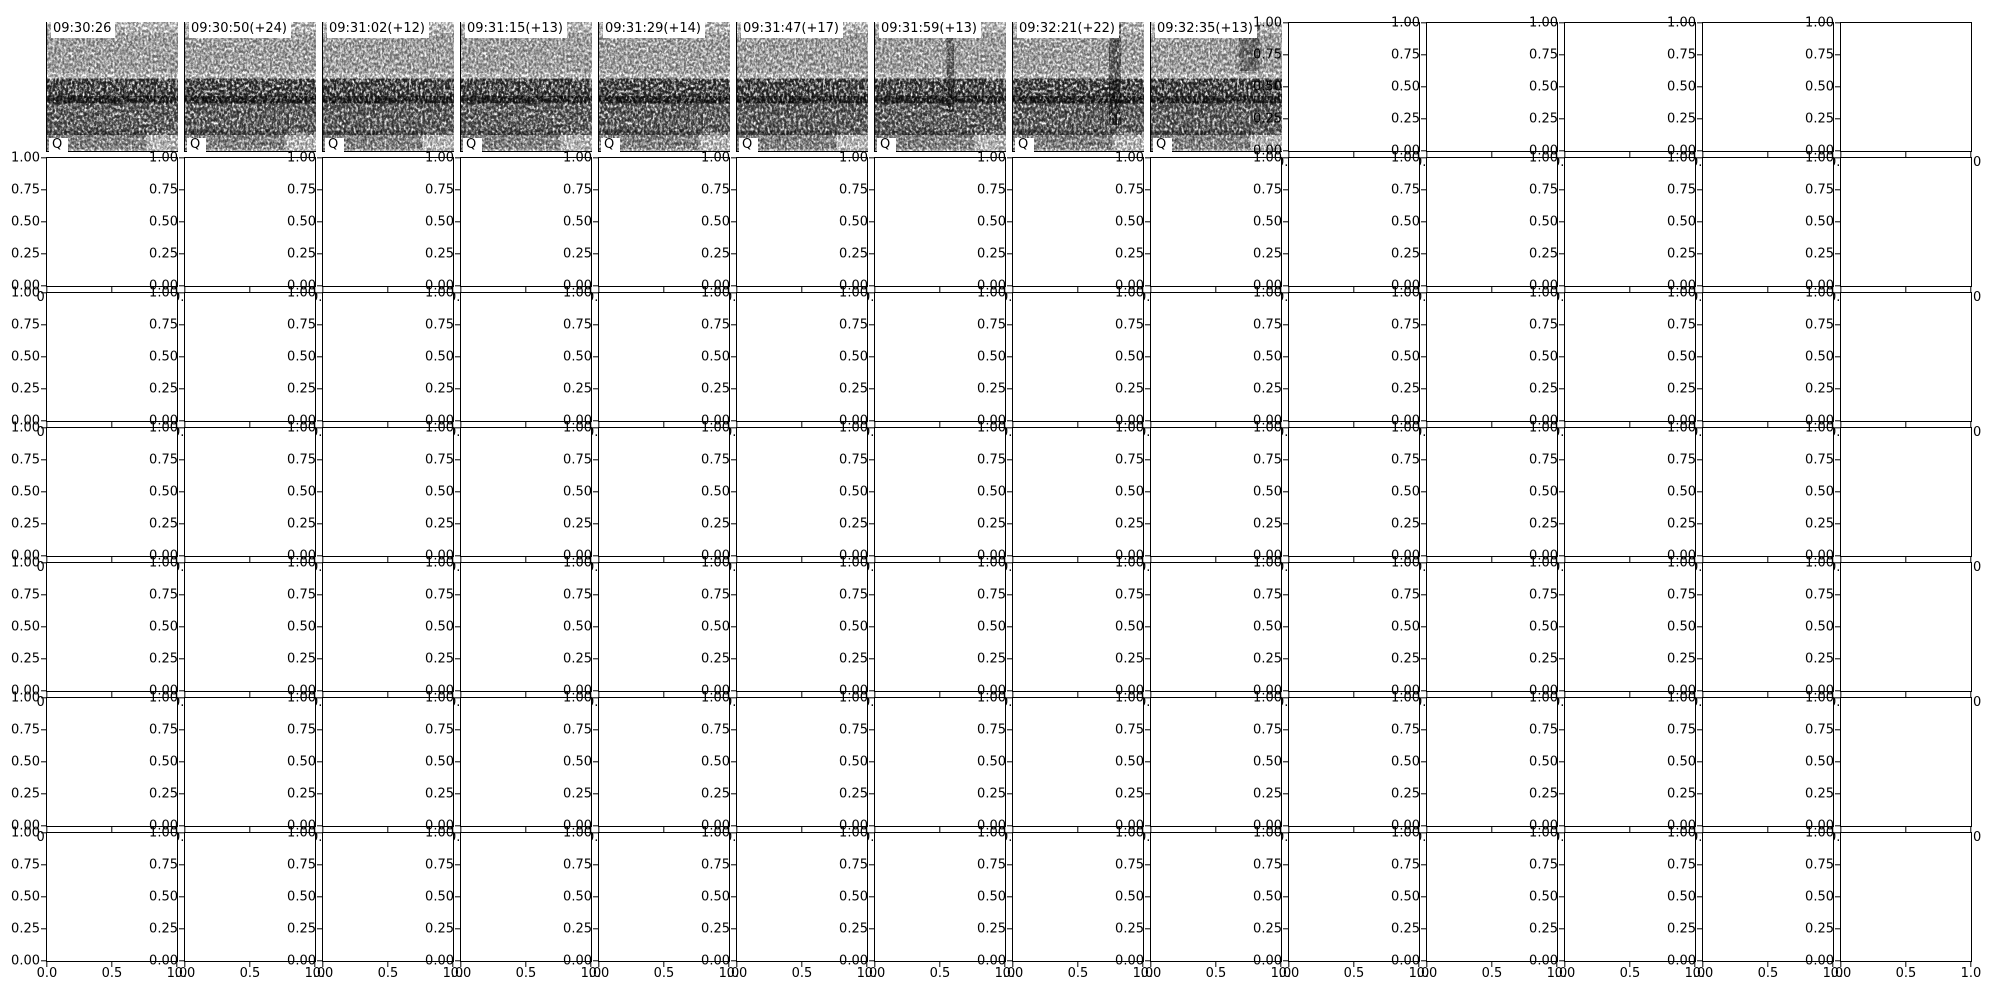 The width and height of the screenshot is (2000, 1000). What do you see at coordinates (940, 86) in the screenshot?
I see `spectrogram-image` at bounding box center [940, 86].